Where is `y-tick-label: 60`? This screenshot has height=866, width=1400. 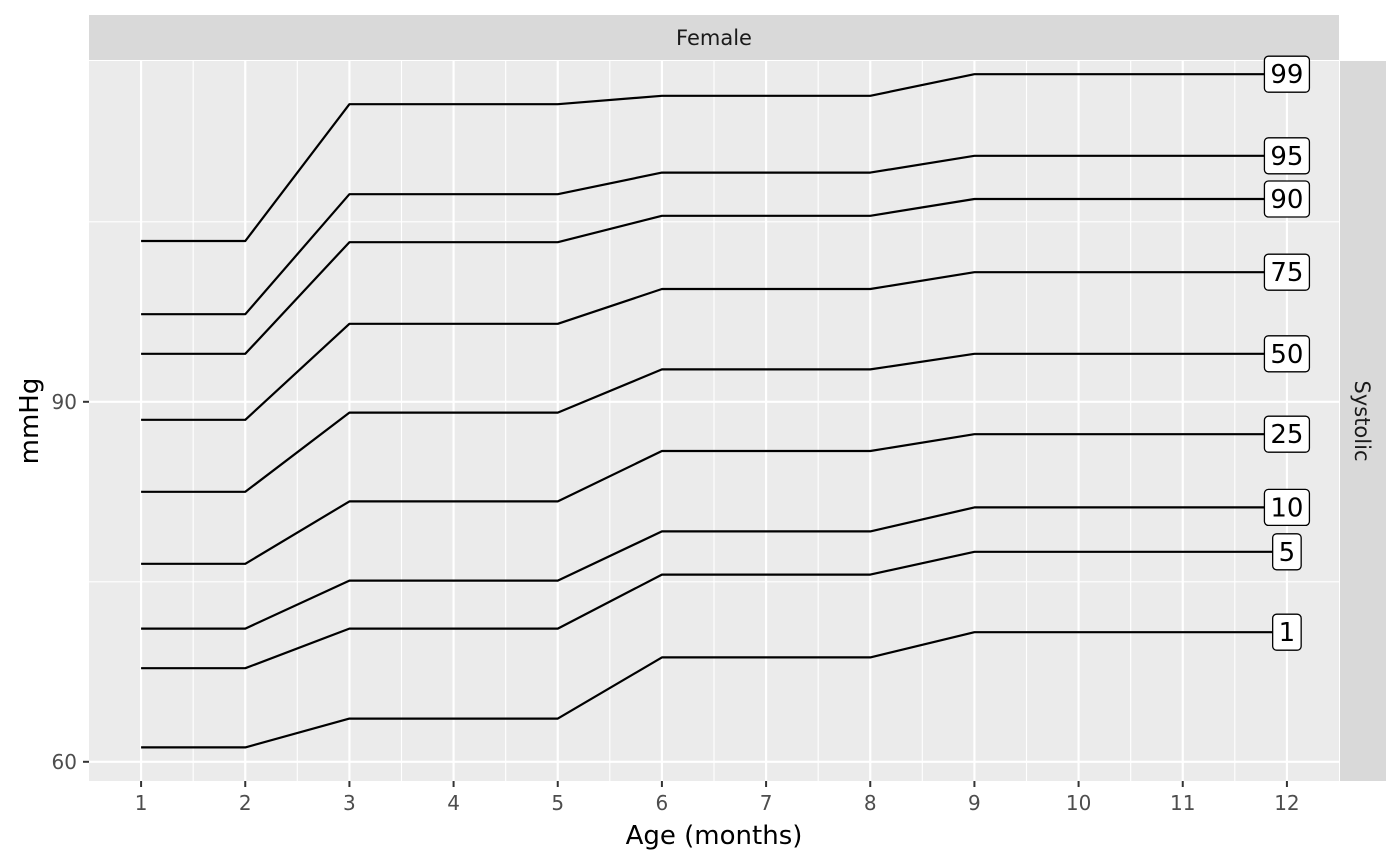 y-tick-label: 60 is located at coordinates (64, 762).